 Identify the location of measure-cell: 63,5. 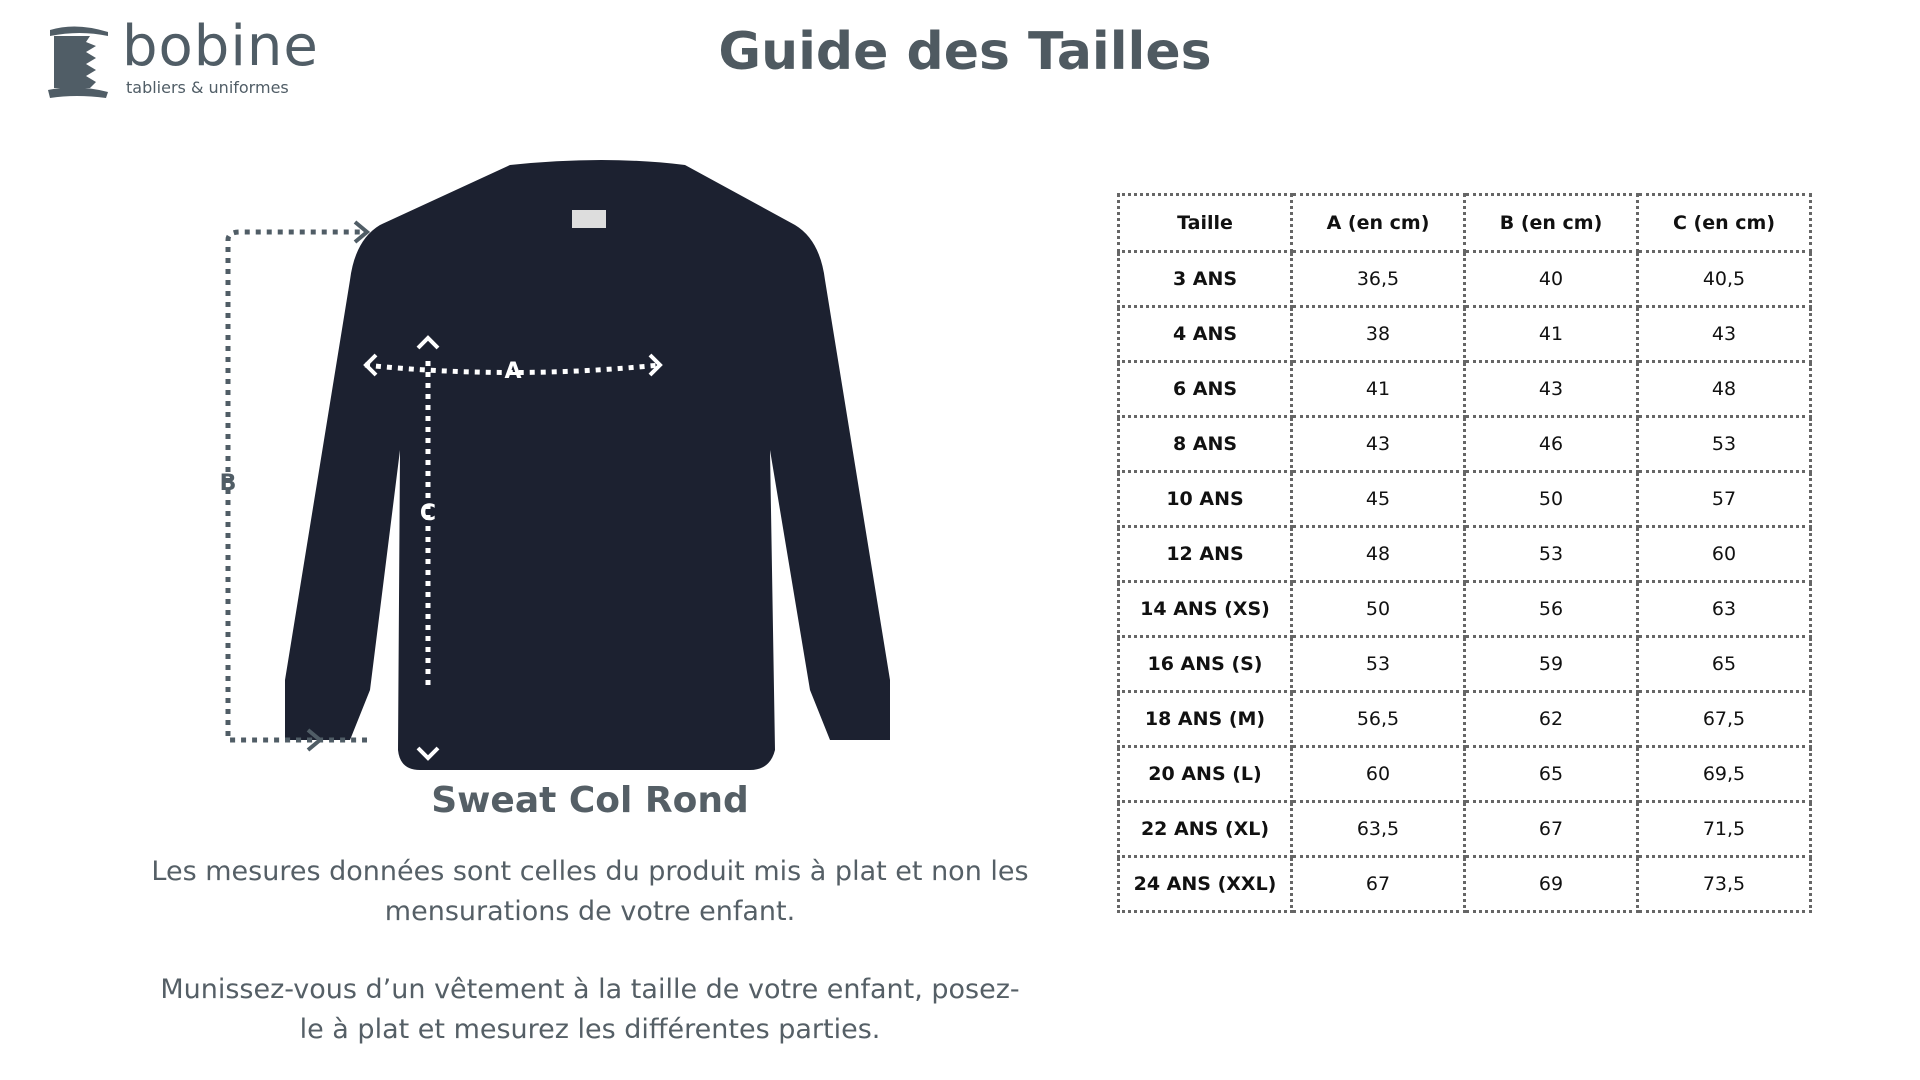
(1378, 829).